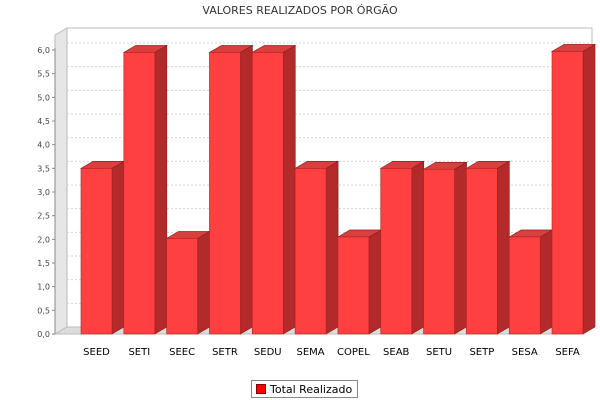 The height and width of the screenshot is (400, 600). What do you see at coordinates (567, 352) in the screenshot?
I see `x-tick-label: SEFA` at bounding box center [567, 352].